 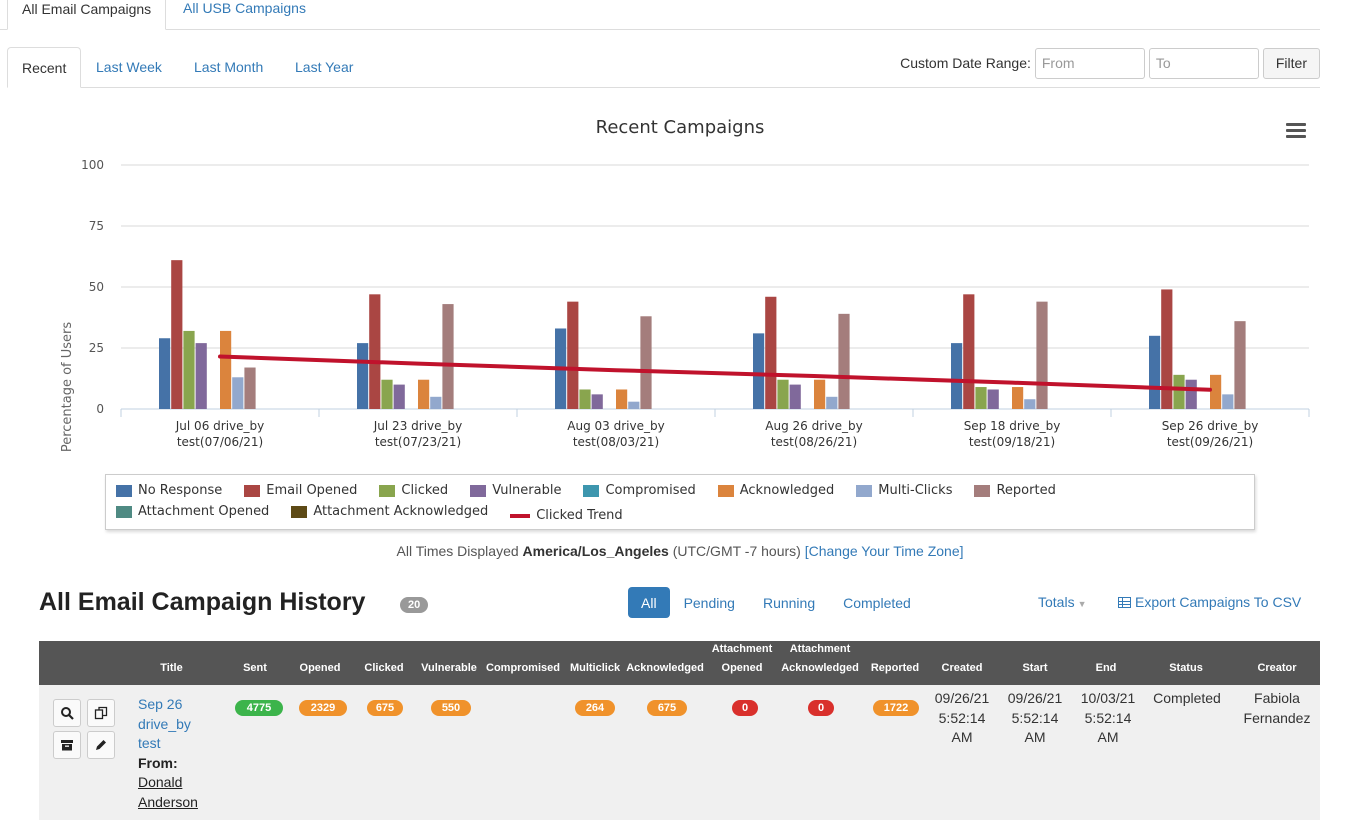 What do you see at coordinates (1035, 717) in the screenshot?
I see `start-time: 5:52:14` at bounding box center [1035, 717].